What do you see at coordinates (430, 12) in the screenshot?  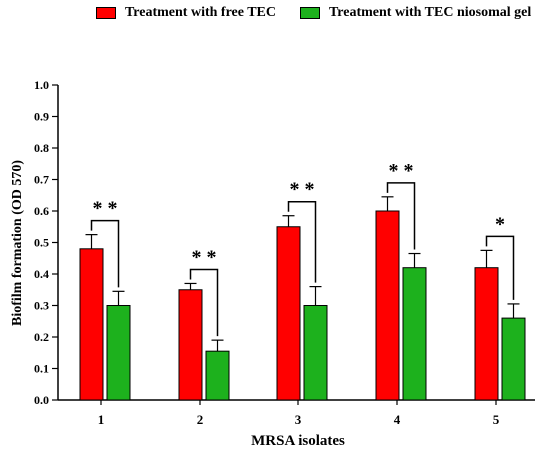 I see `legend-label-niosomal-gel: Treatment with TEC niosomal gel` at bounding box center [430, 12].